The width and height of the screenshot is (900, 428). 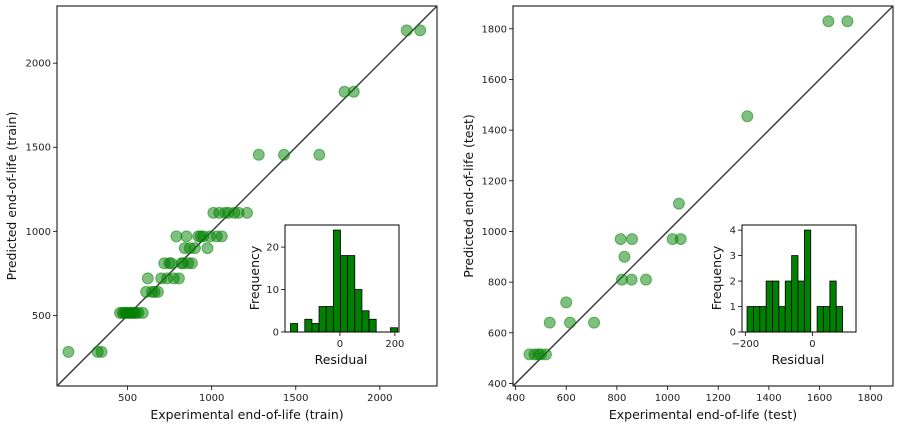 I want to click on train-histogram-x-ticks: 0 200, so click(x=370, y=341).